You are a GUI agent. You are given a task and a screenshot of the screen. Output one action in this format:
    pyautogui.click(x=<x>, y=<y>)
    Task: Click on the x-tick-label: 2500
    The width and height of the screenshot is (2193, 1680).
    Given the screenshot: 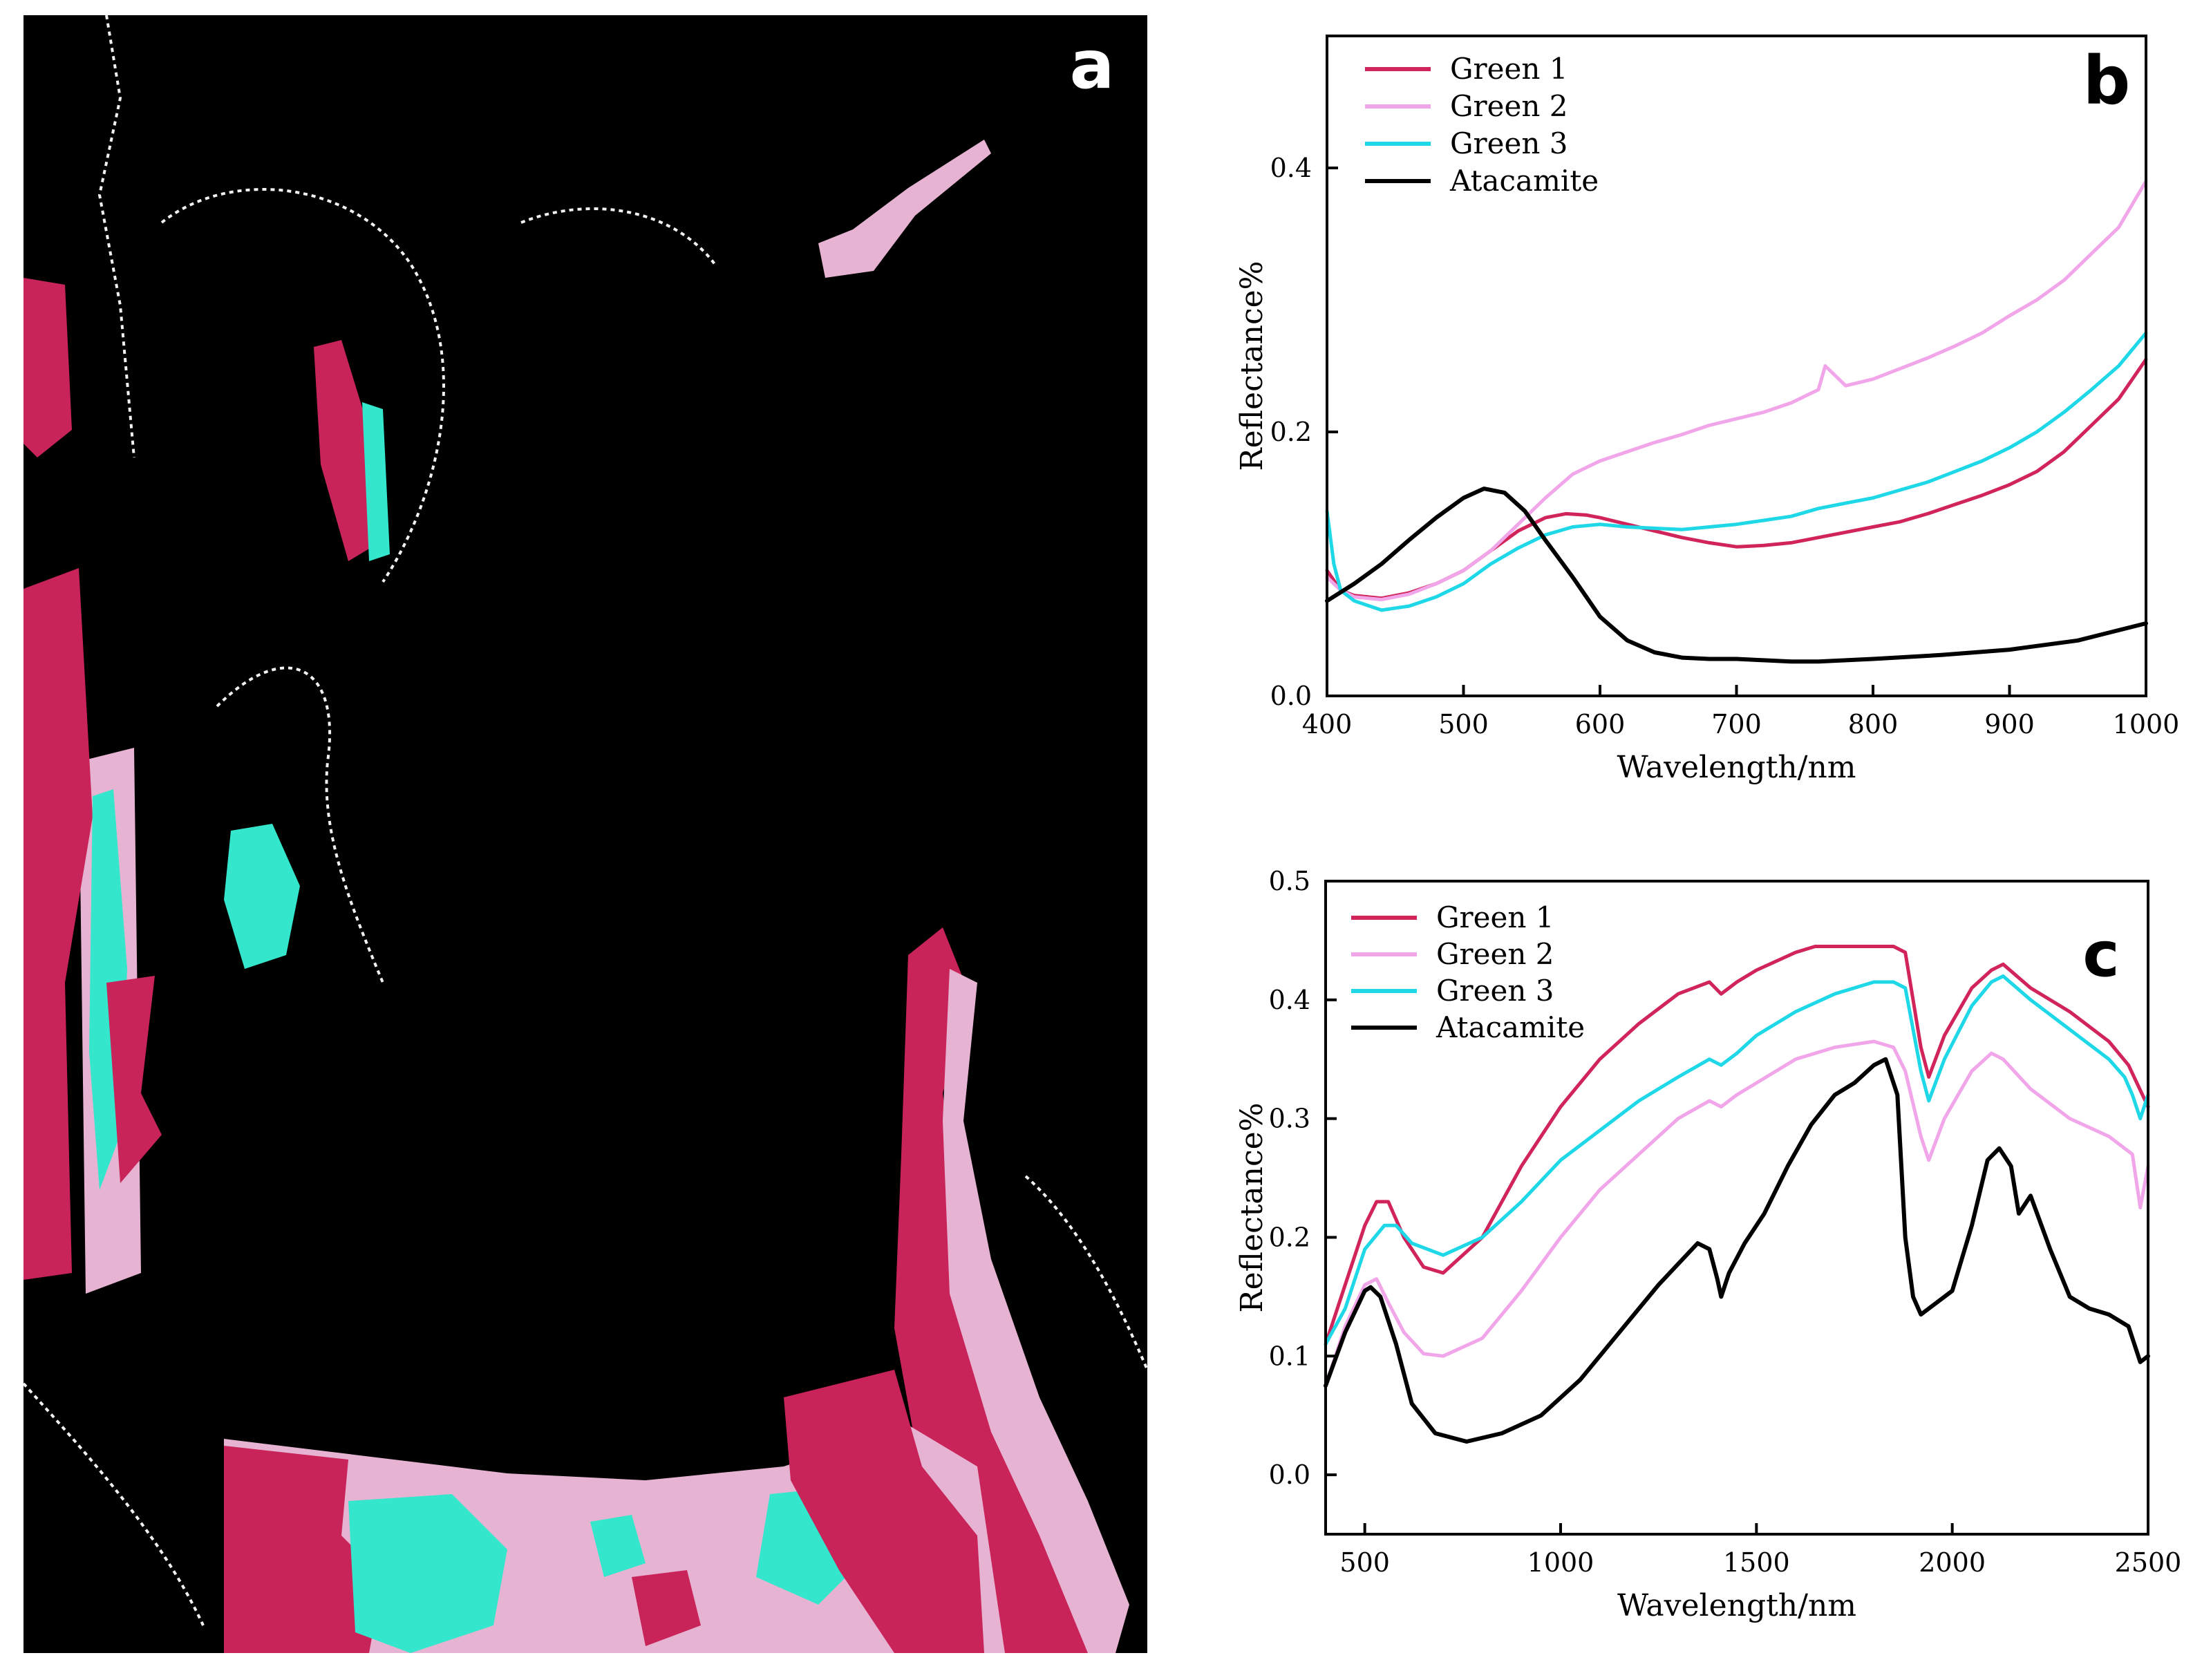 What is the action you would take?
    pyautogui.click(x=2148, y=1562)
    